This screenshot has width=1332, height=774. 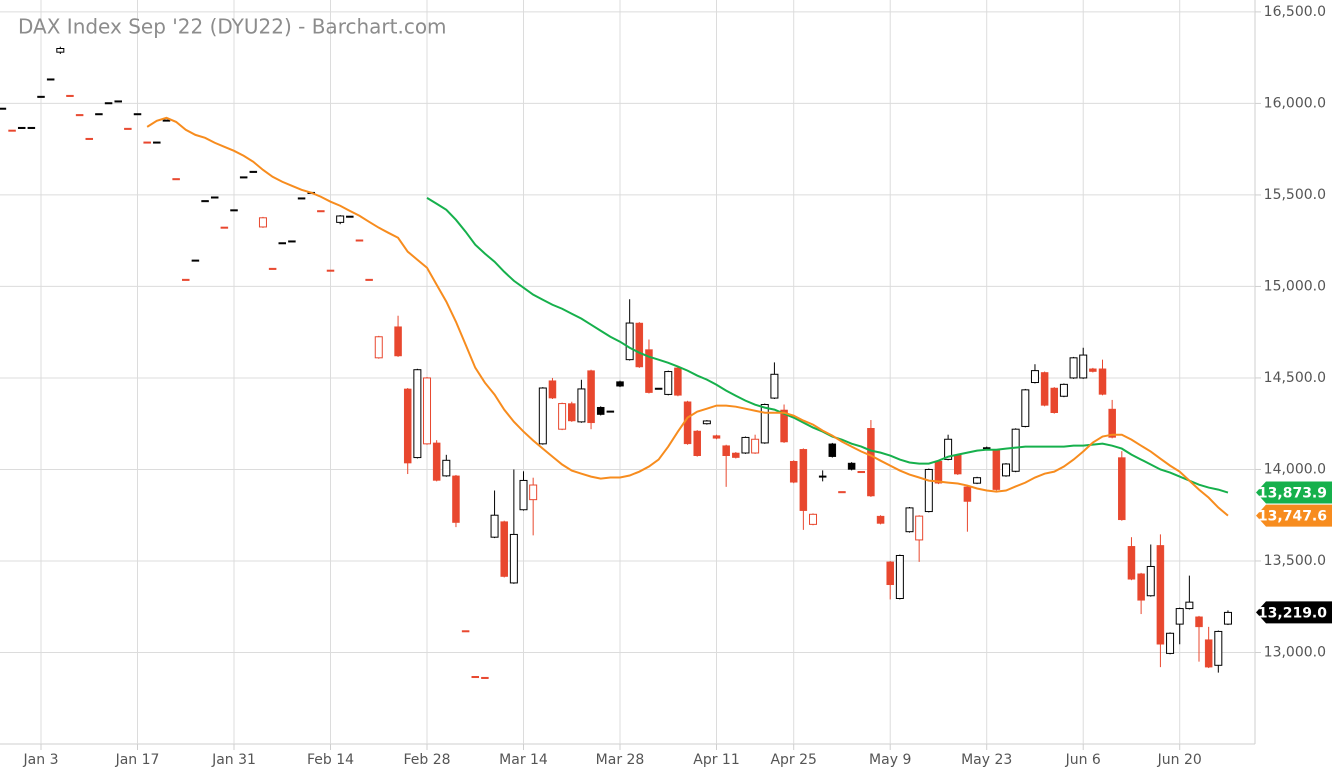 What do you see at coordinates (1295, 378) in the screenshot?
I see `y-tick-label: 14,500.0` at bounding box center [1295, 378].